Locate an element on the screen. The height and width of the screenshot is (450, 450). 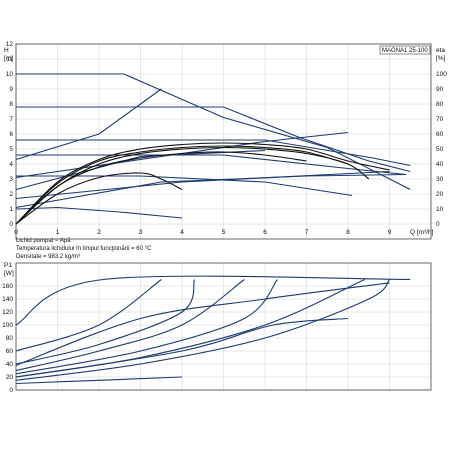
power-tick-label: 40 is located at coordinates (10, 364).